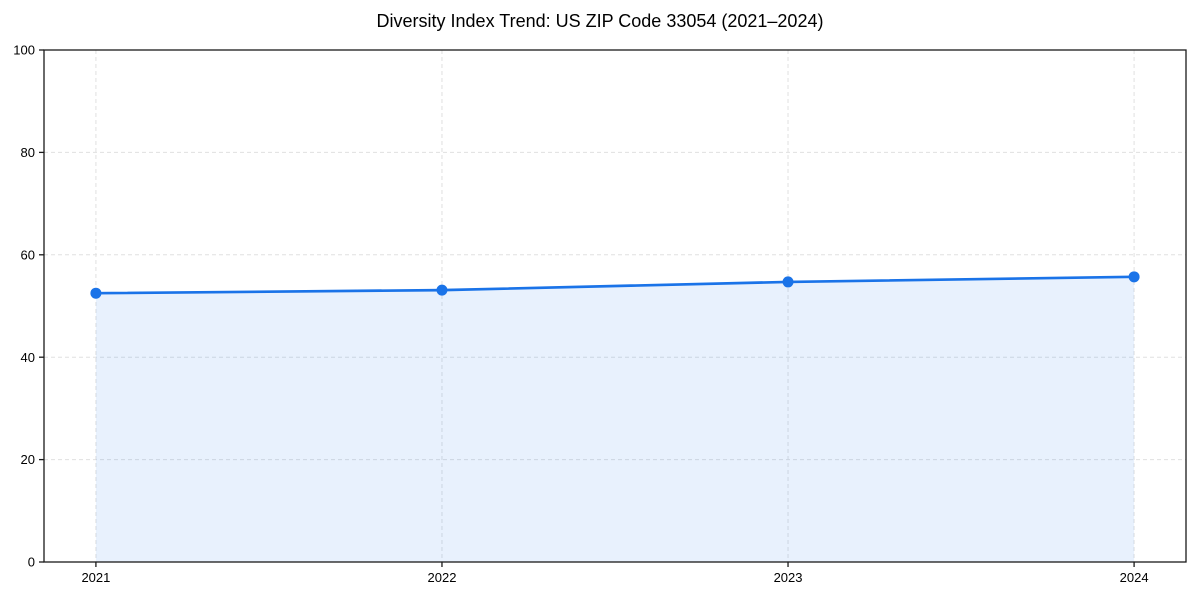 This screenshot has width=1200, height=600. Describe the element at coordinates (95, 577) in the screenshot. I see `x-tick-label: 2021` at that location.